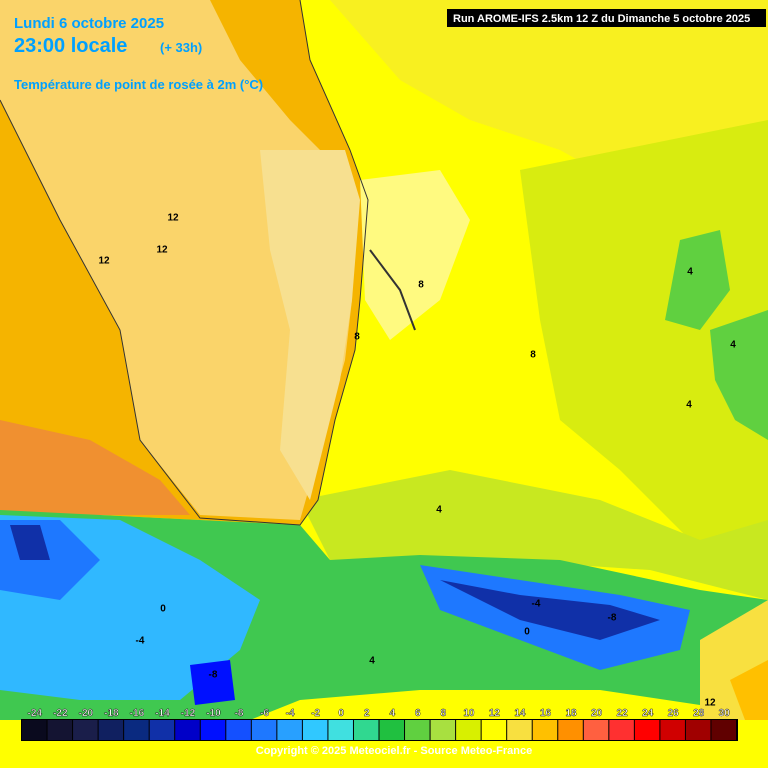  I want to click on run-box, so click(606, 18).